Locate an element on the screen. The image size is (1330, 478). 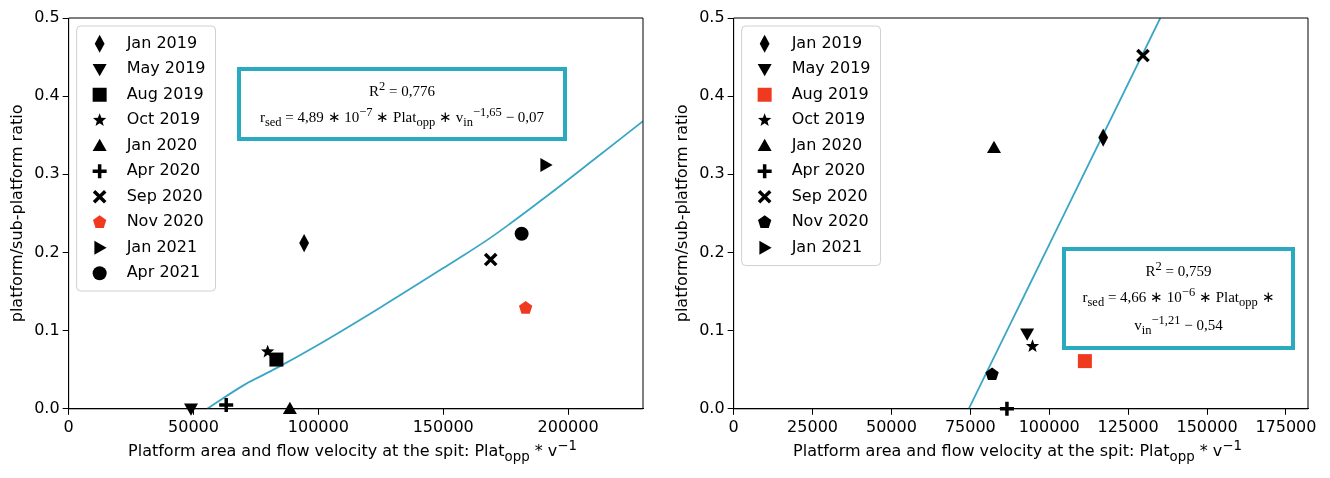
legend-label: Apr 2021 is located at coordinates (163, 272).